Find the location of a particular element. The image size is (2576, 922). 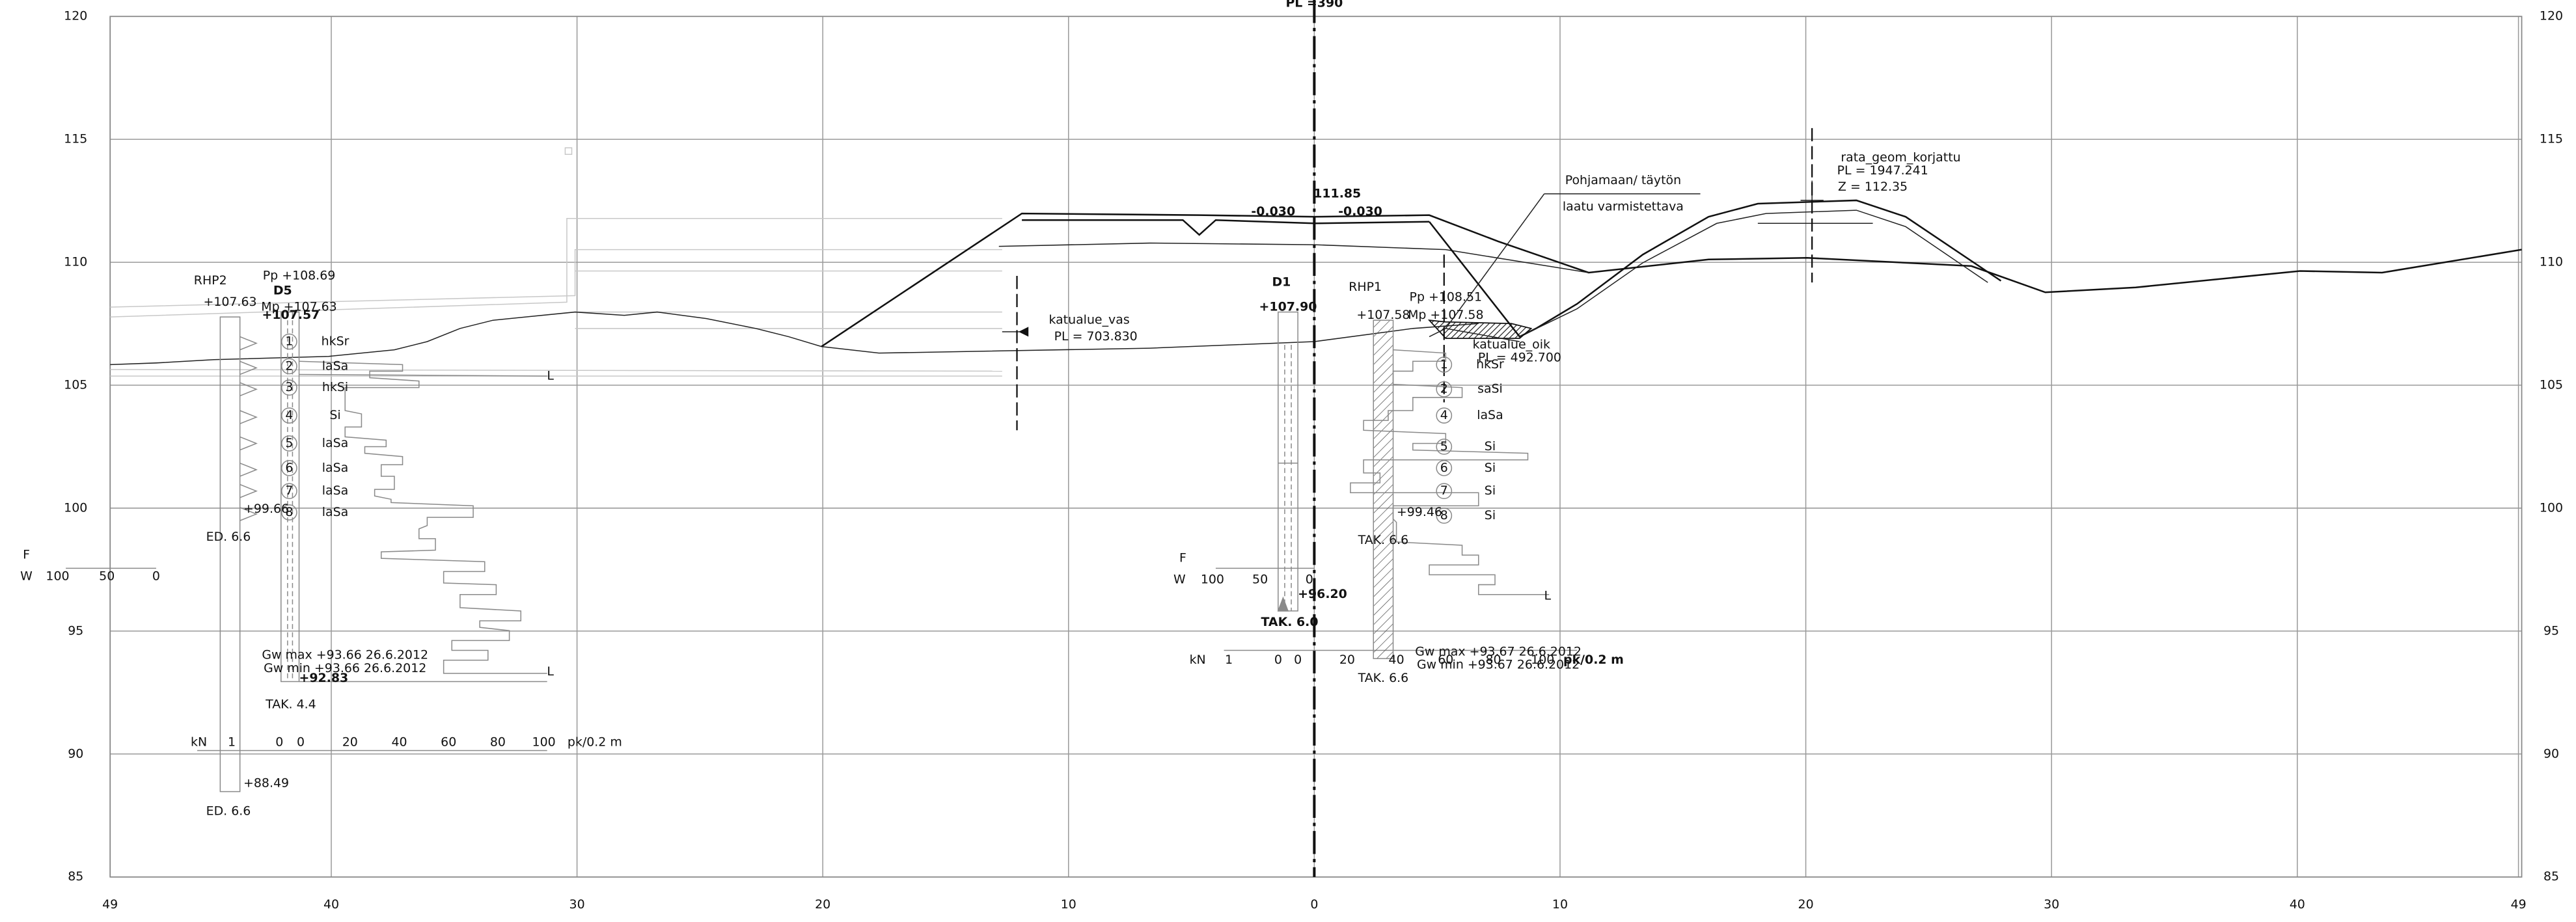

annotation: 7 is located at coordinates (289, 490).